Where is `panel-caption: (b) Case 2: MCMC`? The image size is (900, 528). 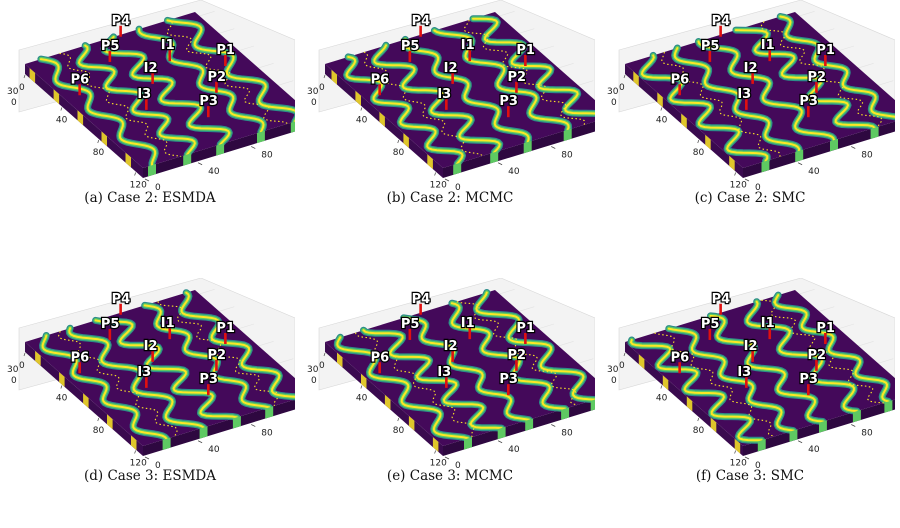
panel-caption: (b) Case 2: MCMC is located at coordinates (450, 198).